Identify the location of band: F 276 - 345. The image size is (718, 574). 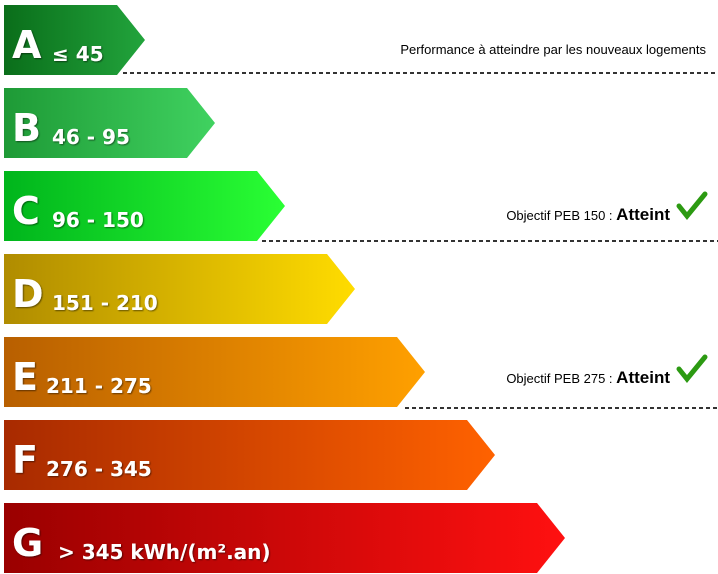
(249, 455).